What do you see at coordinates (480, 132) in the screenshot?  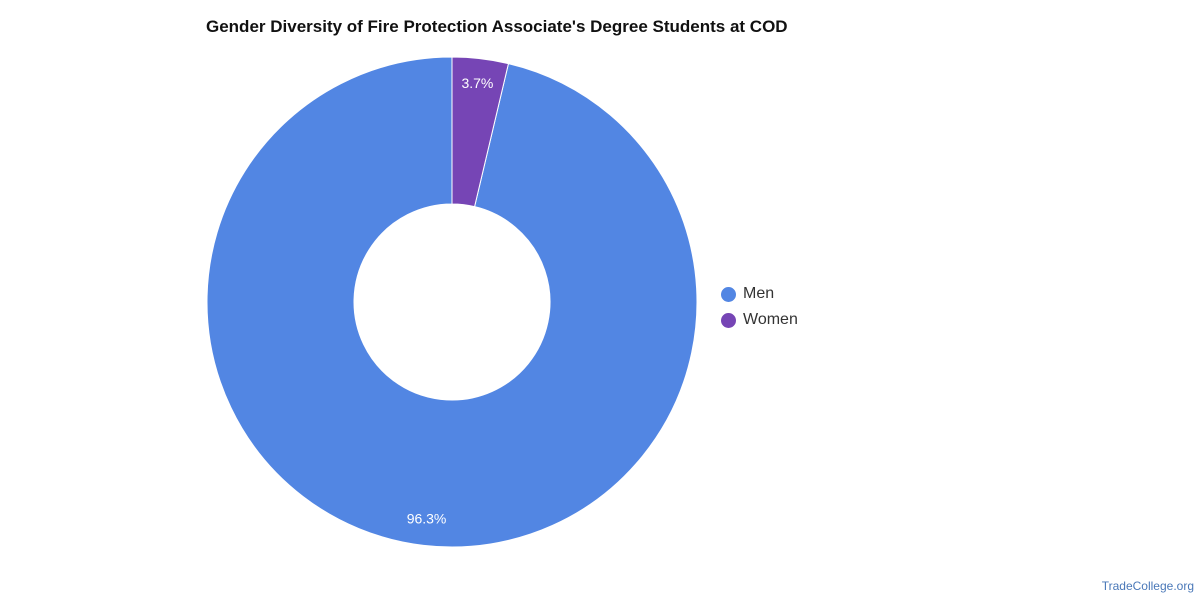 I see `donut-slice-women` at bounding box center [480, 132].